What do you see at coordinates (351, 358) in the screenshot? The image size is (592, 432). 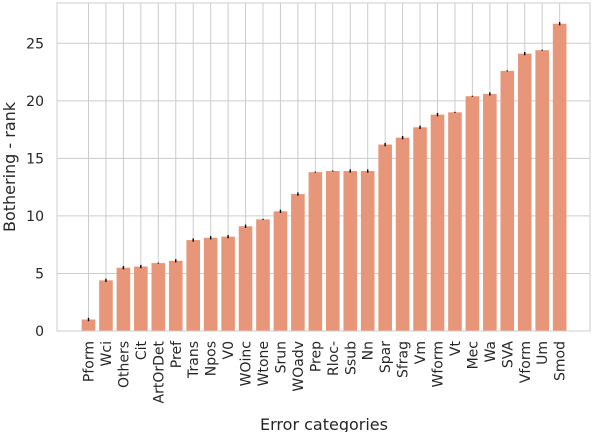 I see `x-tick-label: Ssub` at bounding box center [351, 358].